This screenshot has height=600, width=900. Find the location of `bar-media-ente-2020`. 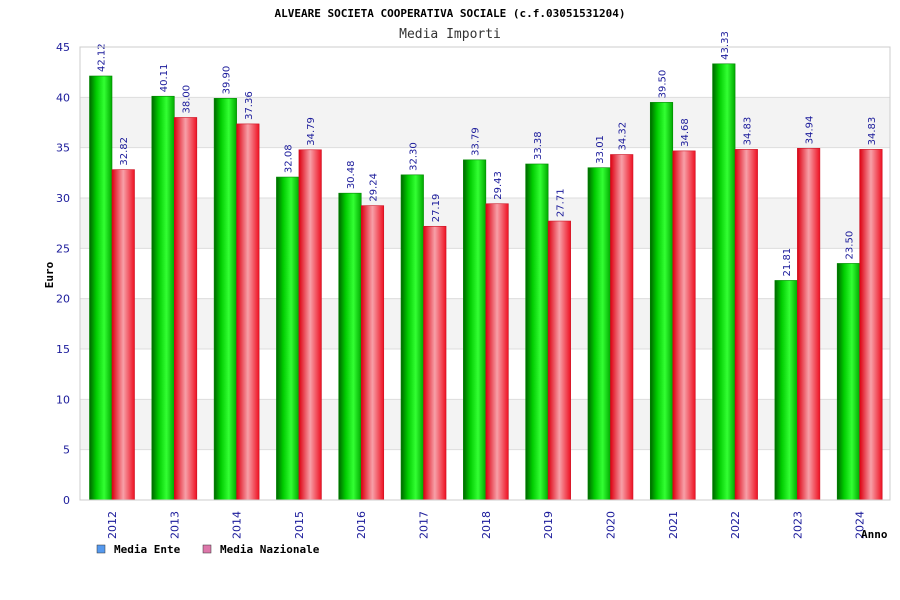

bar-media-ente-2020 is located at coordinates (599, 334).